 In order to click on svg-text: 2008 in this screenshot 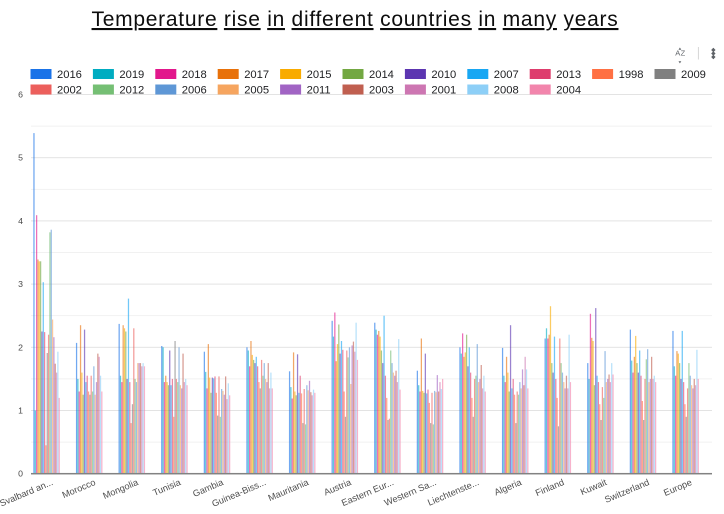, I will do `click(506, 91)`.